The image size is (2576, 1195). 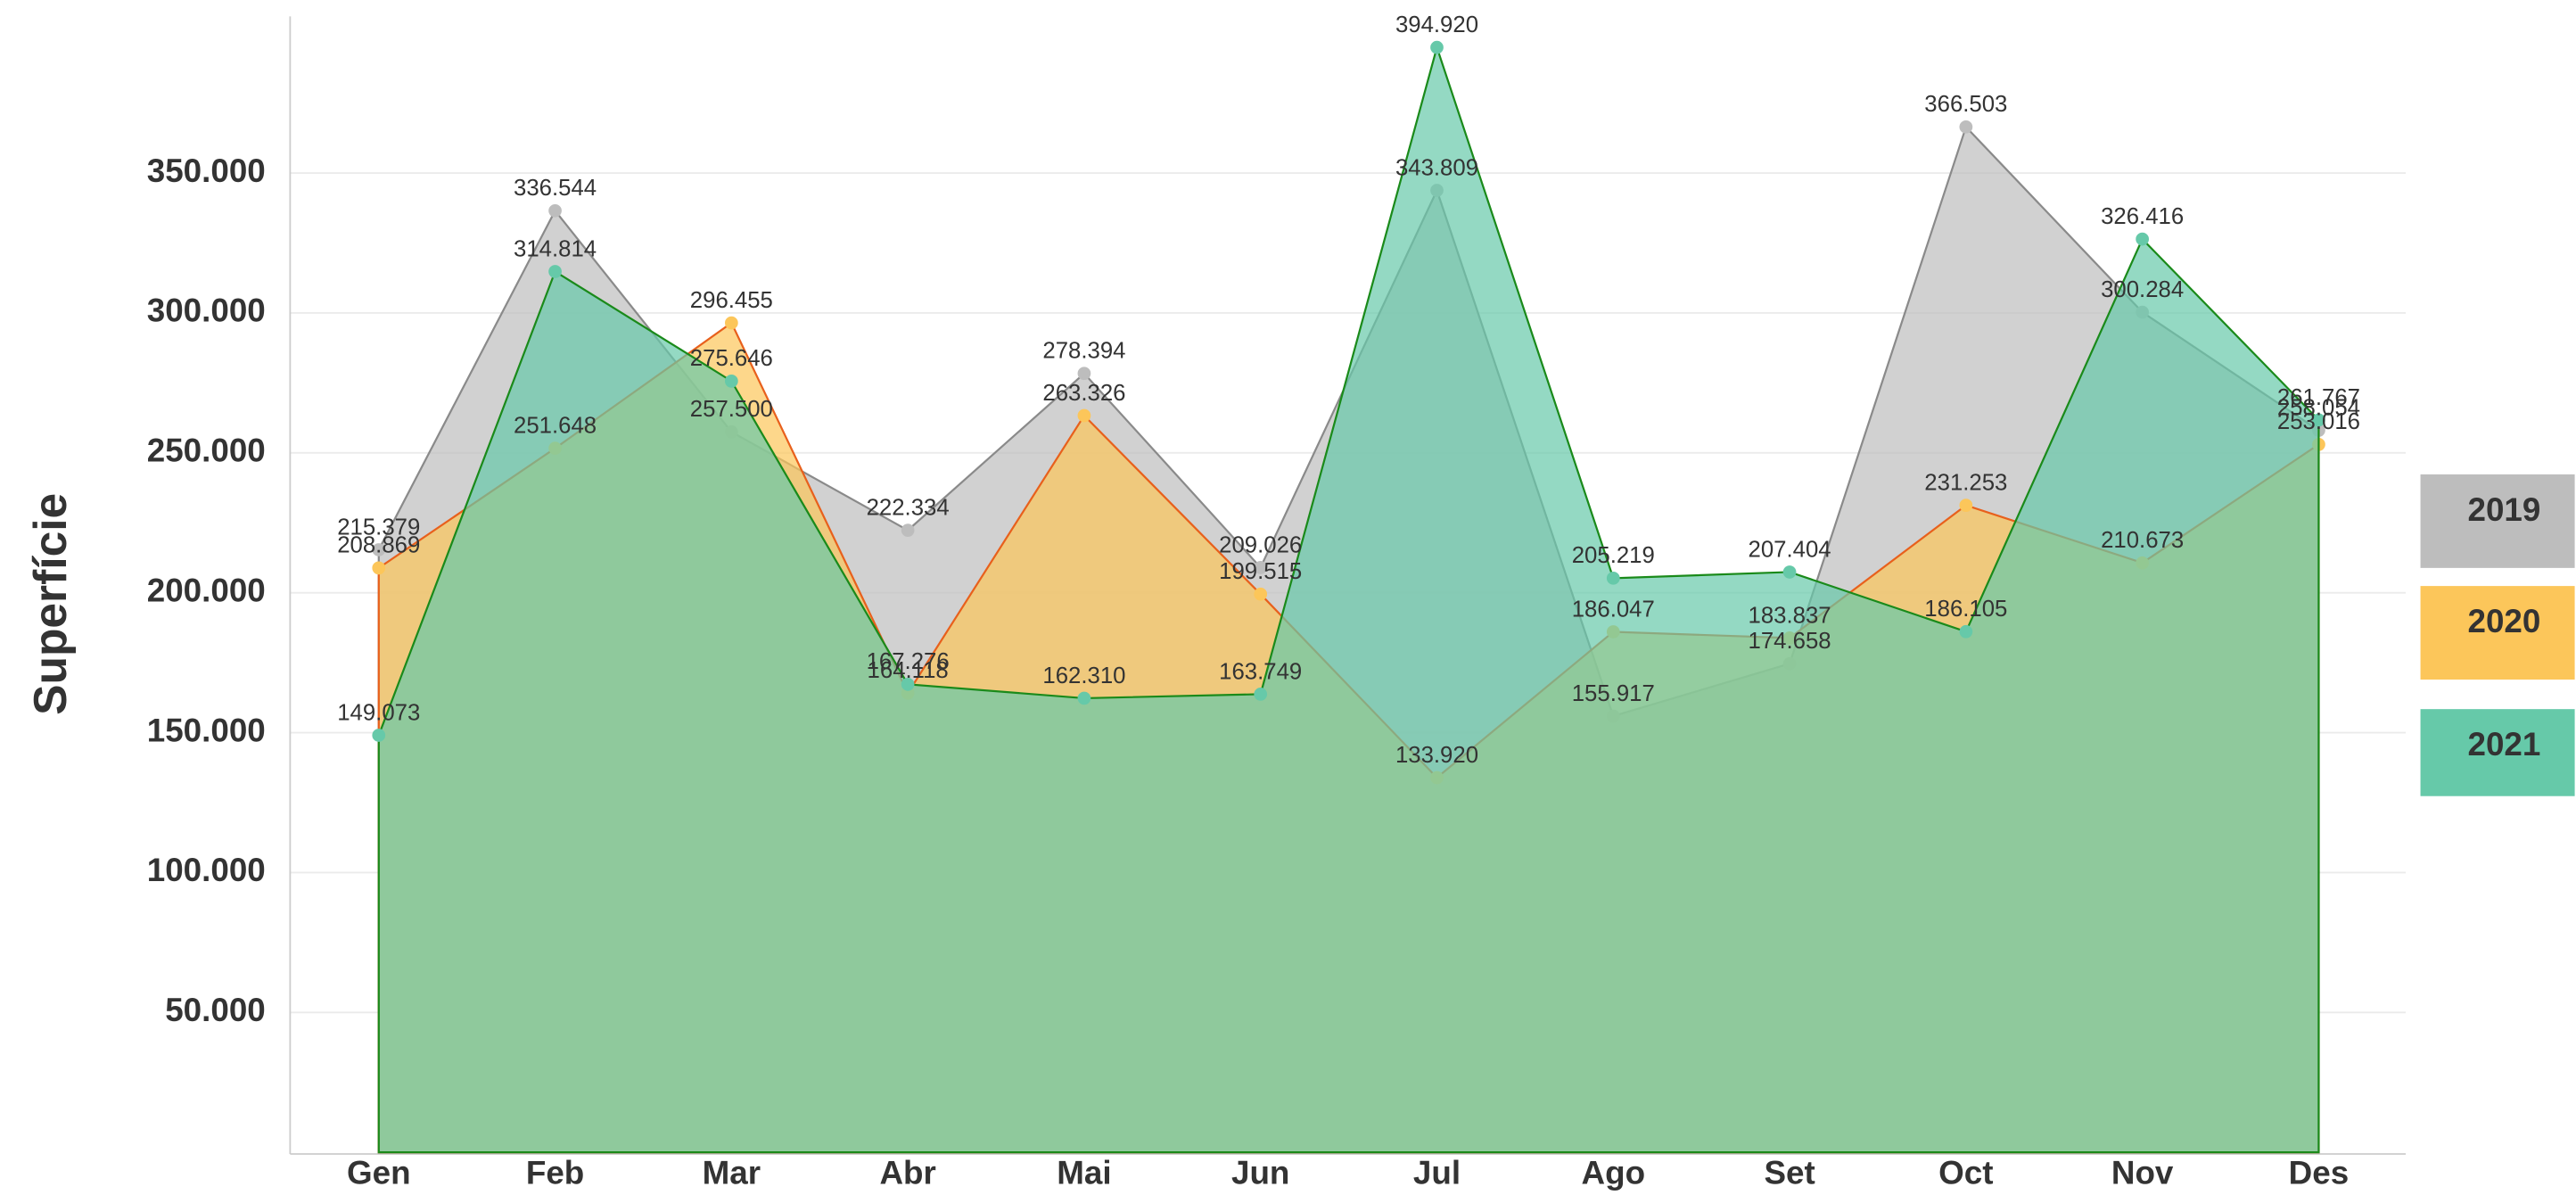 What do you see at coordinates (1436, 167) in the screenshot?
I see `data-label: 343.809` at bounding box center [1436, 167].